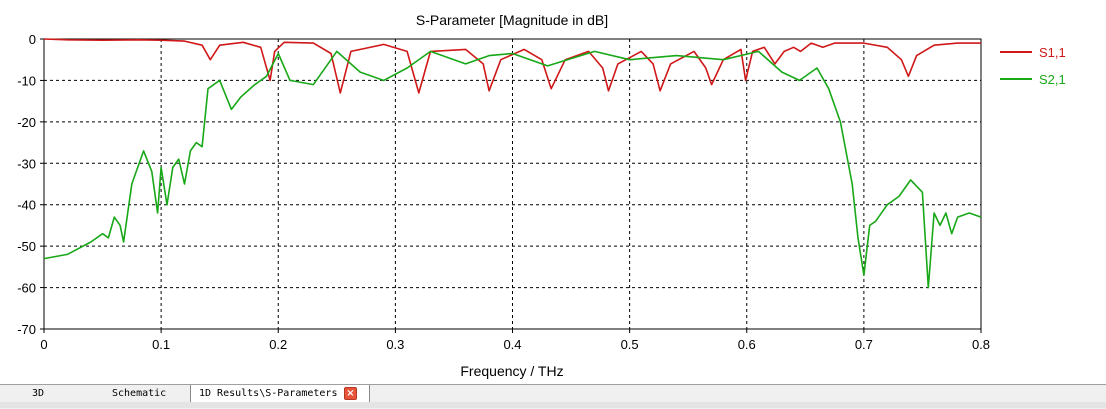 The image size is (1106, 409). What do you see at coordinates (139, 393) in the screenshot?
I see `tab-label: Schematic` at bounding box center [139, 393].